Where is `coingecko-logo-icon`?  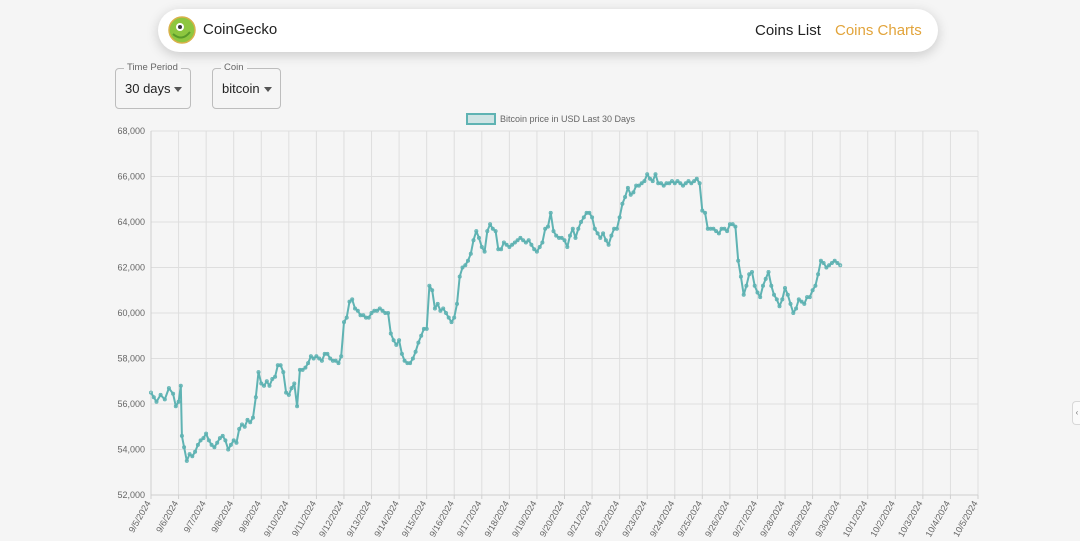
coingecko-logo-icon is located at coordinates (182, 30).